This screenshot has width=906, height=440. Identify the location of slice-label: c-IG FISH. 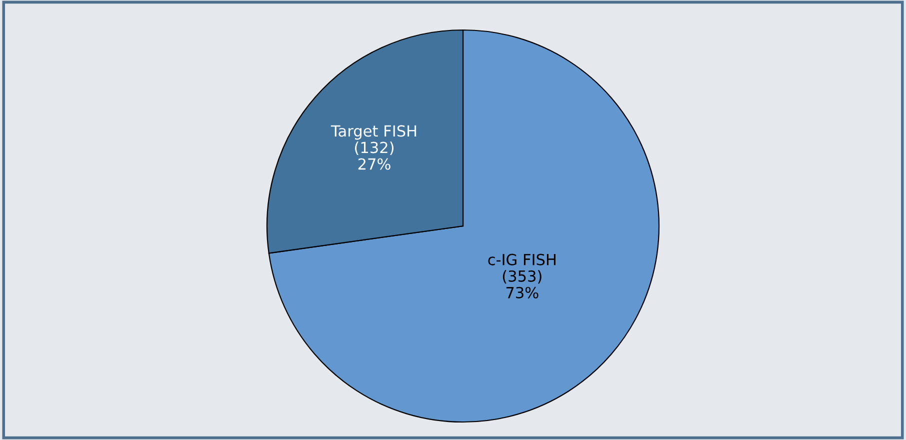
(522, 260).